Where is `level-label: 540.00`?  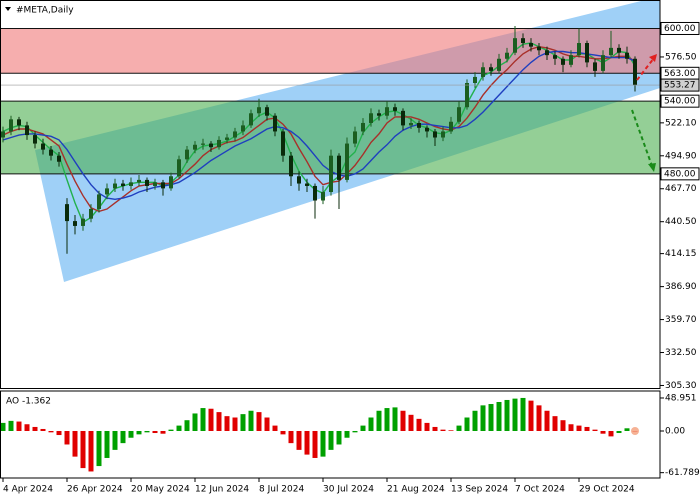 level-label: 540.00 is located at coordinates (680, 102).